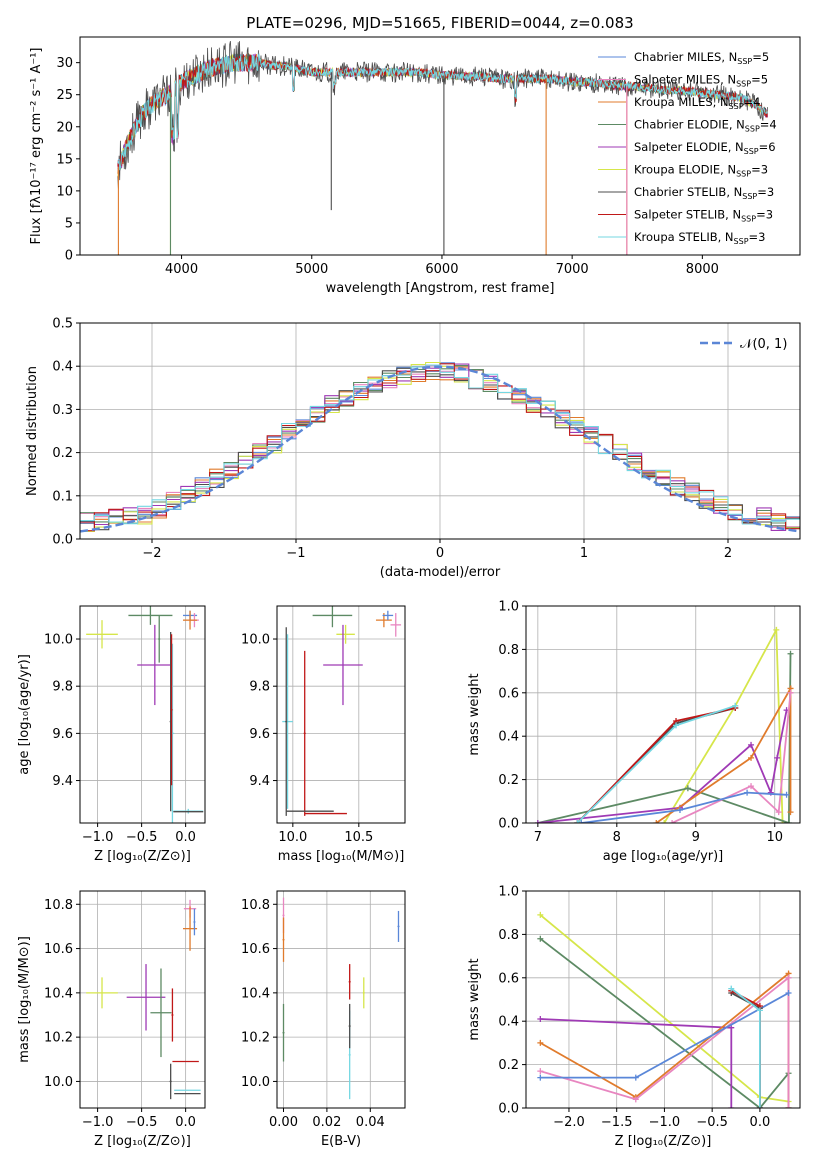 This screenshot has width=819, height=1170. I want to click on y-tick-label: 0, so click(69, 256).